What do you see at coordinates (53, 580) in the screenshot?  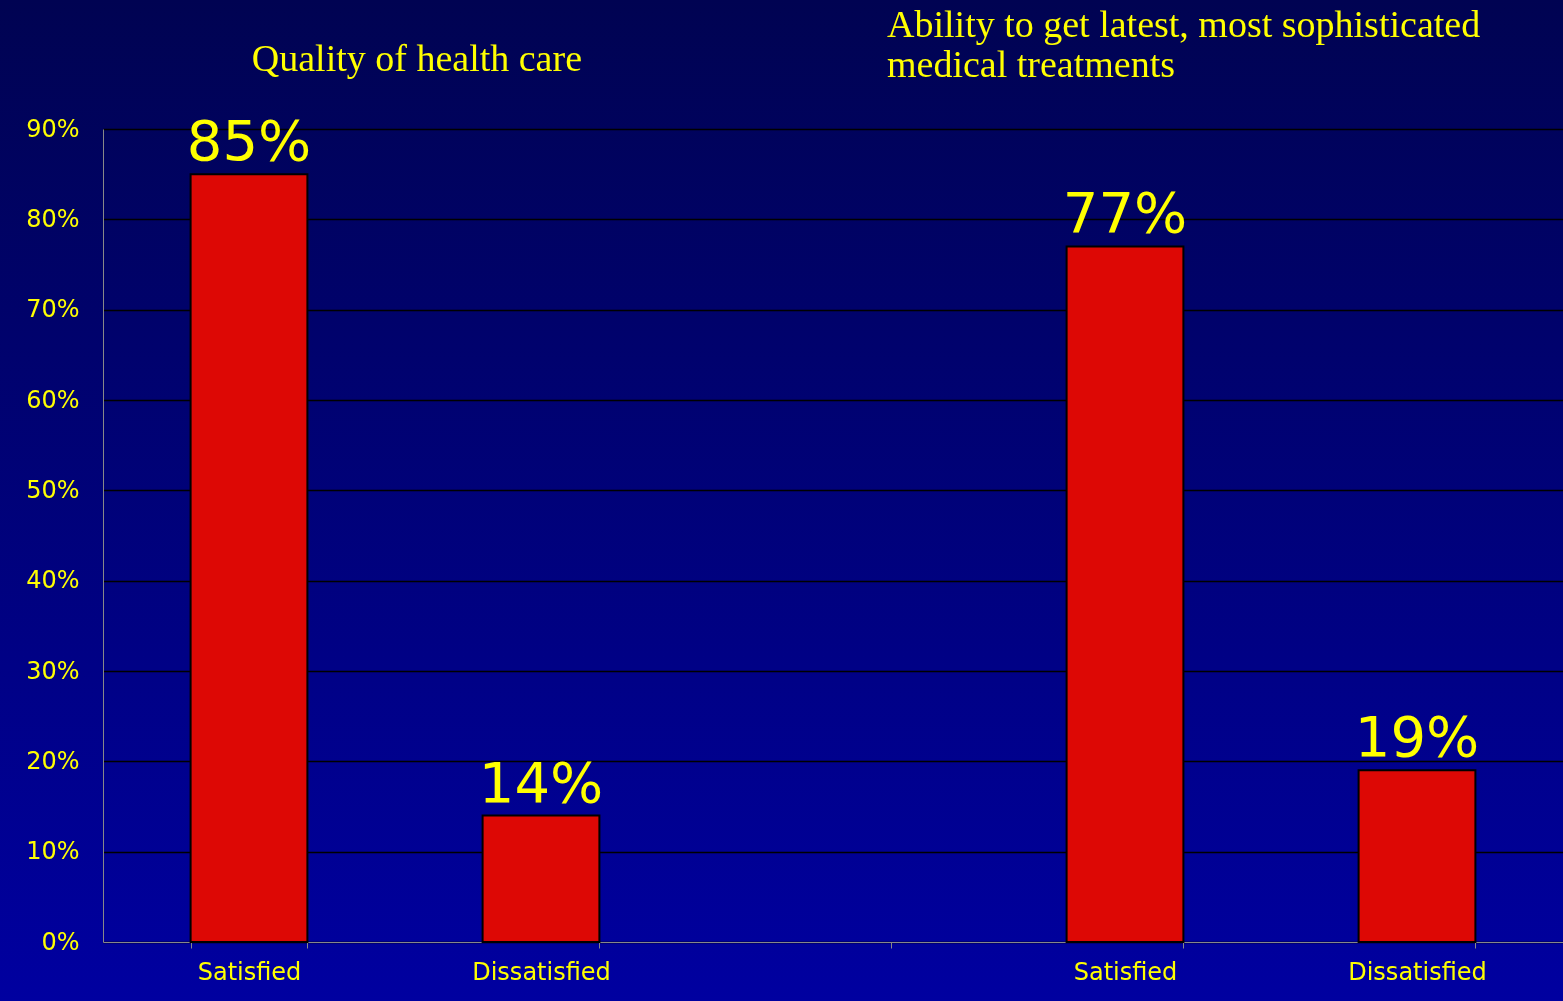 I see `y-tick-label: 40%` at bounding box center [53, 580].